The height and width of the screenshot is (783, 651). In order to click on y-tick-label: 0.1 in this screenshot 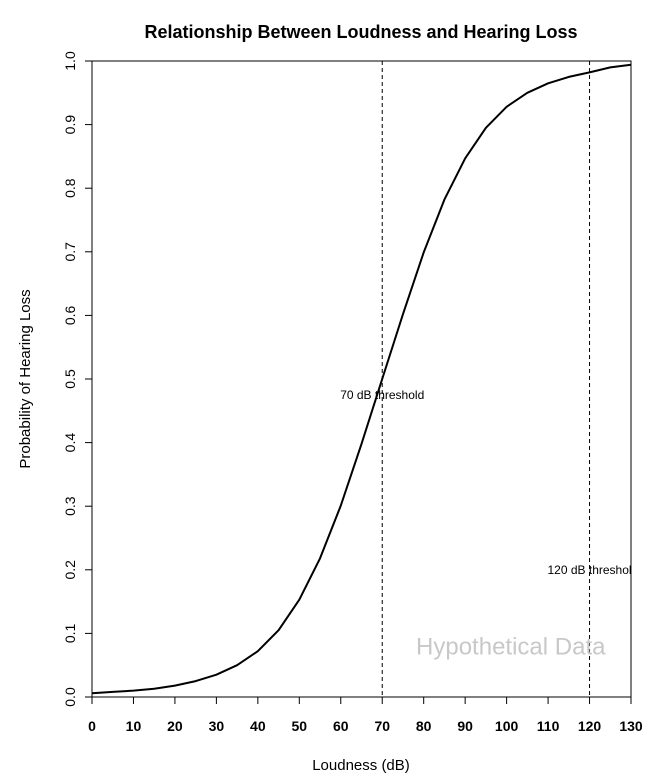, I will do `click(70, 633)`.